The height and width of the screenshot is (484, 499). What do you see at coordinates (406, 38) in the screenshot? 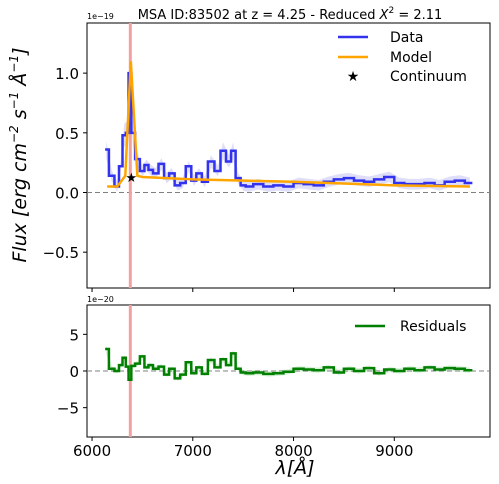
I see `legend-data-label: Data` at bounding box center [406, 38].